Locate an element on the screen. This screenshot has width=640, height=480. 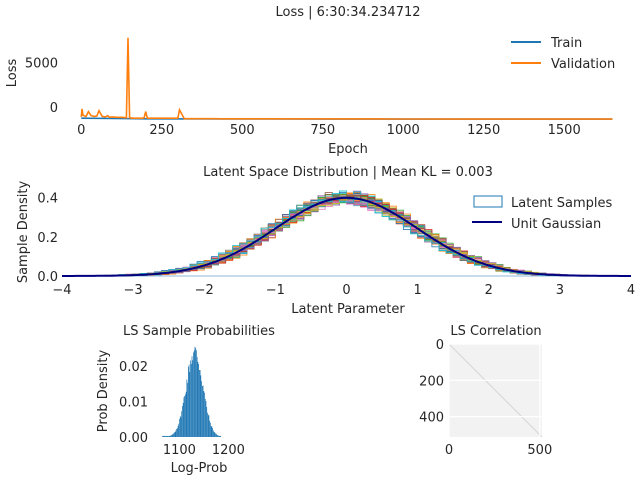
loss-title: Loss | 6:30:34.234712 is located at coordinates (347, 12).